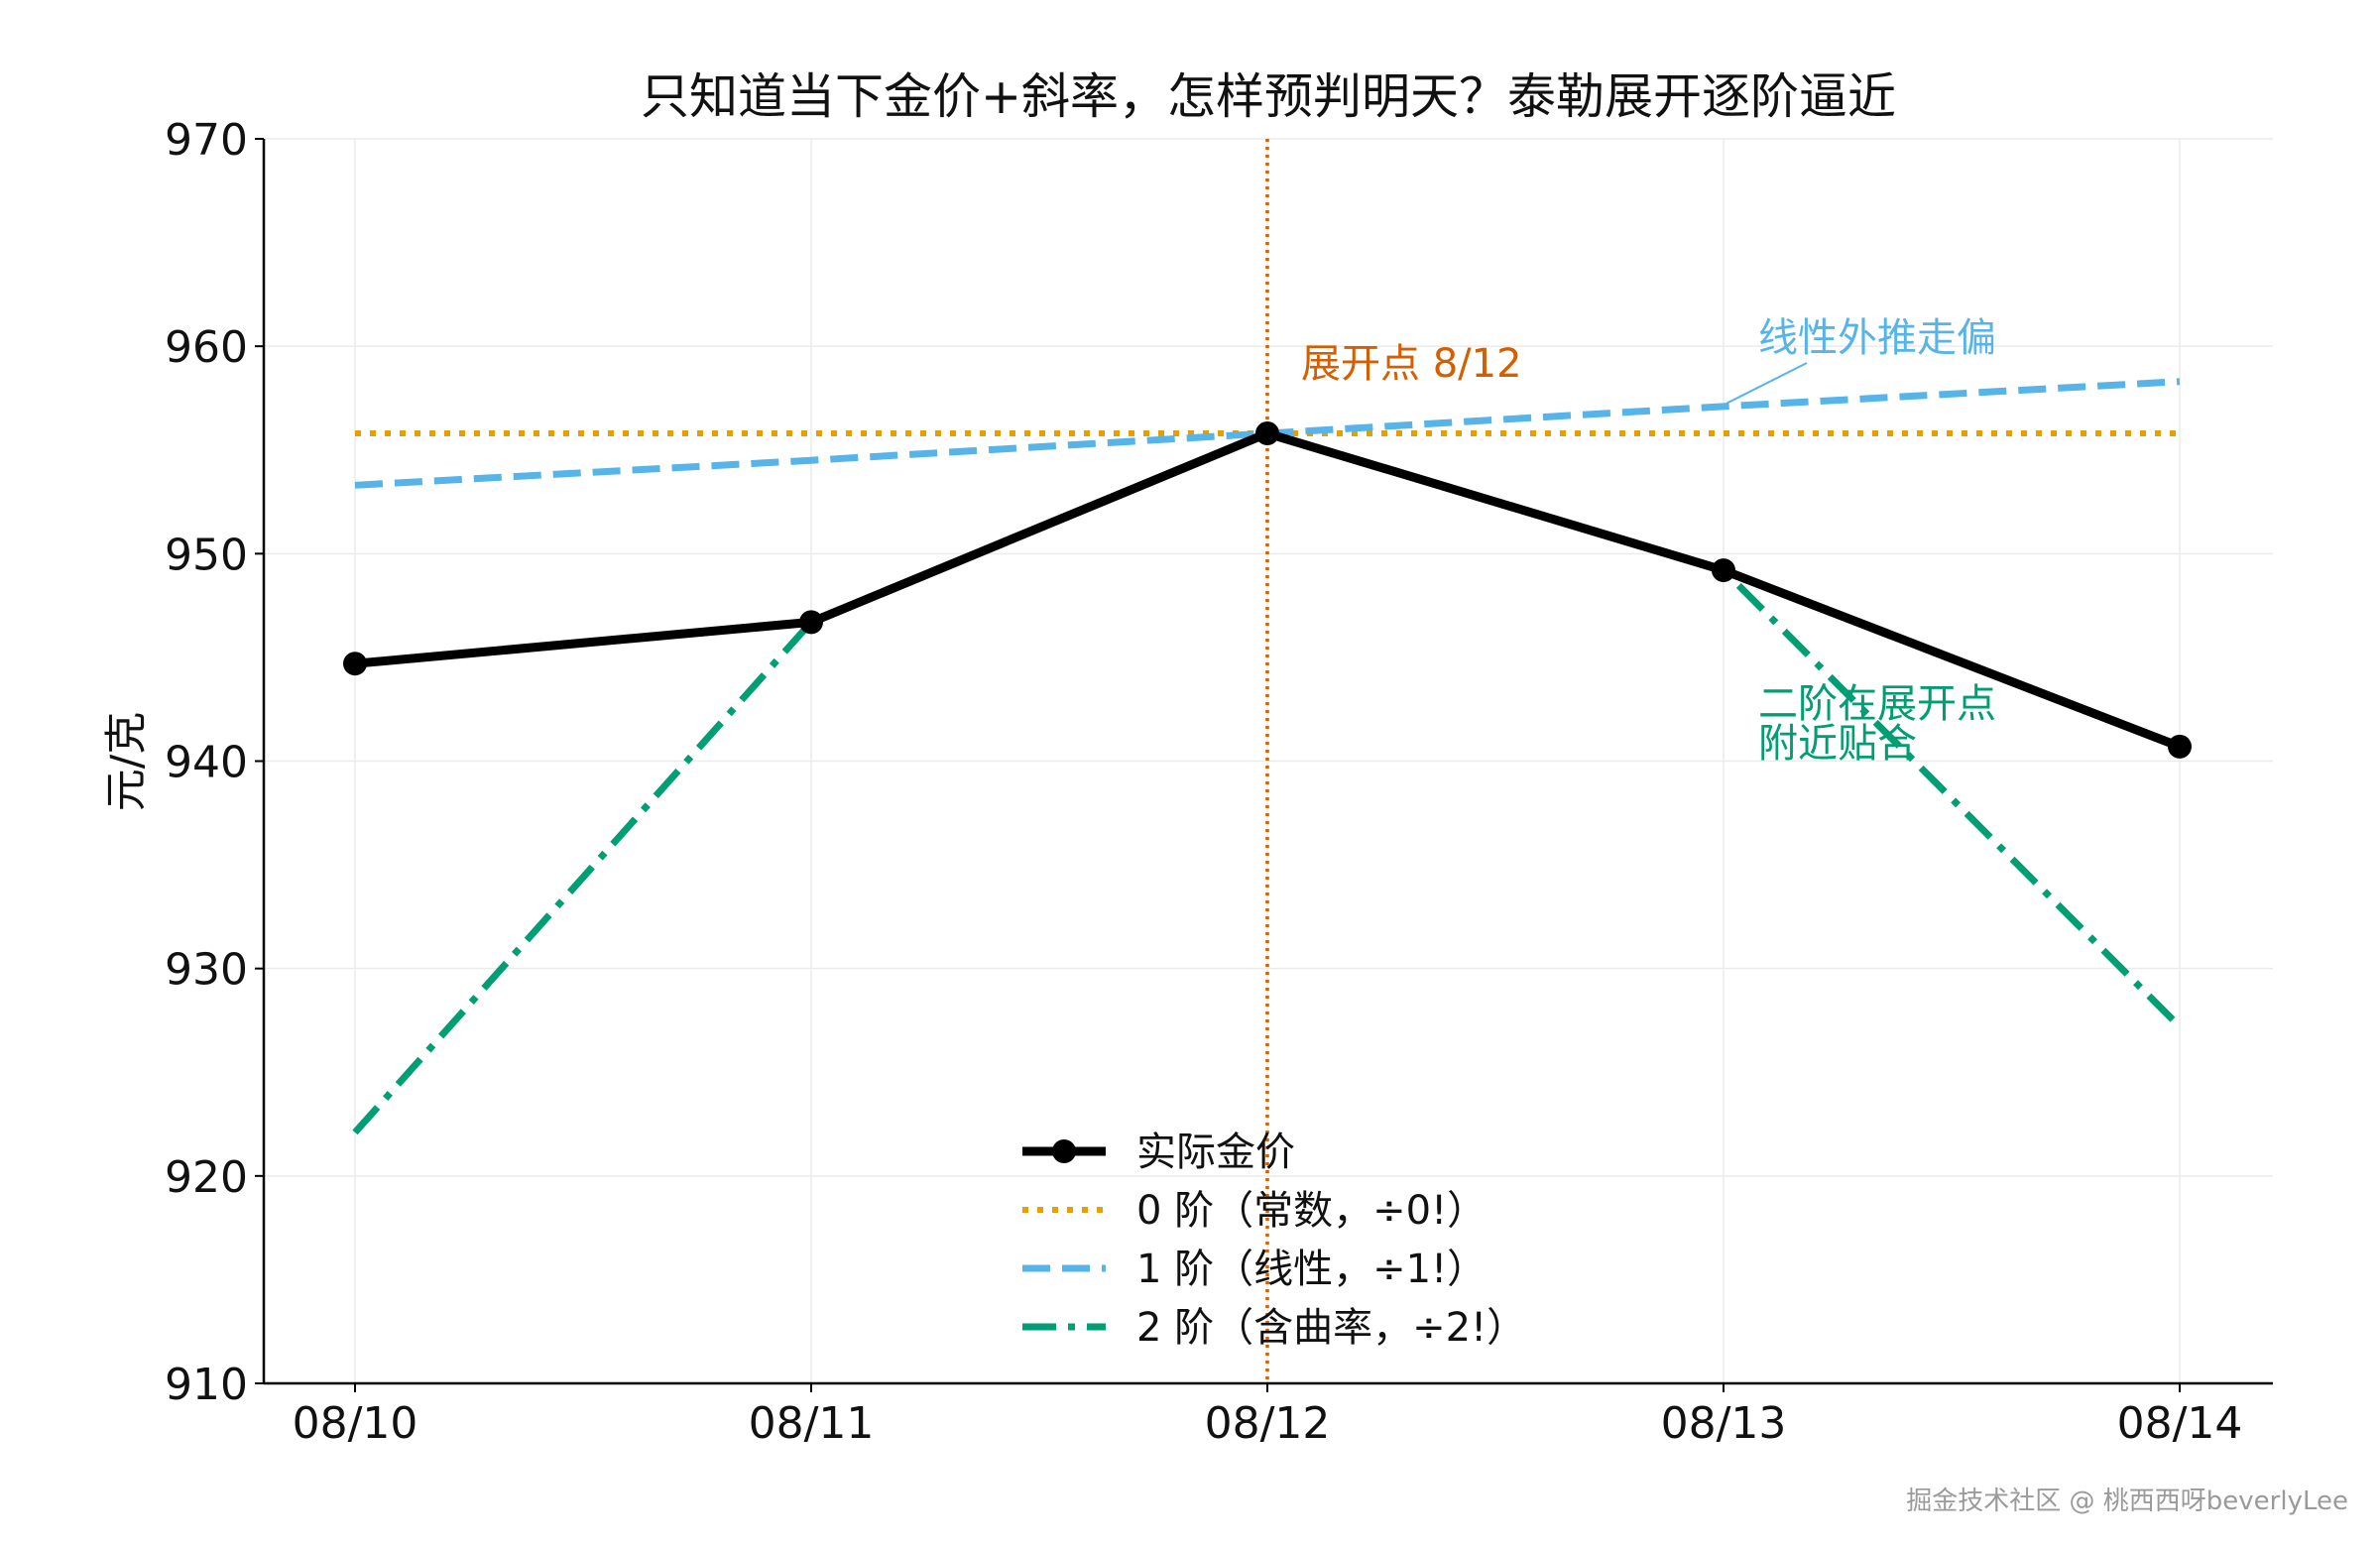 This screenshot has height=1547, width=2380. Describe the element at coordinates (1064, 1151) in the screenshot. I see `legend-marker` at that location.